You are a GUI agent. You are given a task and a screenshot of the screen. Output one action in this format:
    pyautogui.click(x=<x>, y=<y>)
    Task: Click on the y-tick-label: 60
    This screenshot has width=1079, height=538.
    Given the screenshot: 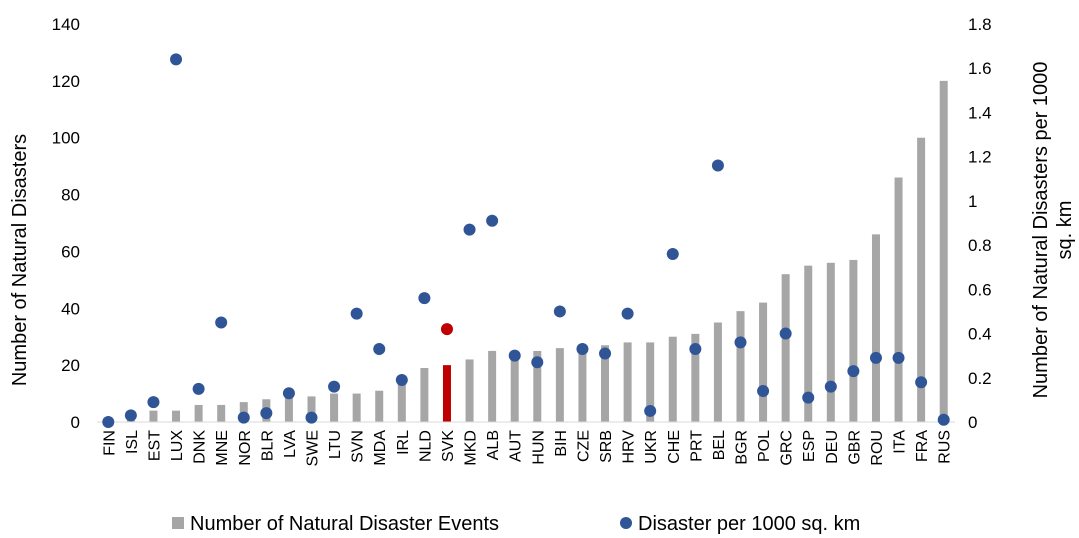 What is the action you would take?
    pyautogui.click(x=70, y=251)
    